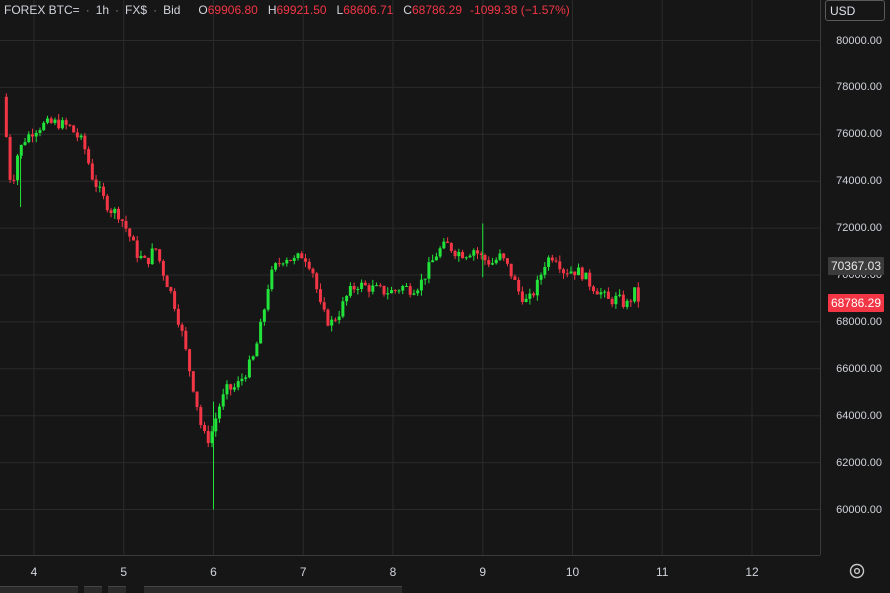 Image resolution: width=890 pixels, height=593 pixels. I want to click on exchange-label: FX$, so click(136, 10).